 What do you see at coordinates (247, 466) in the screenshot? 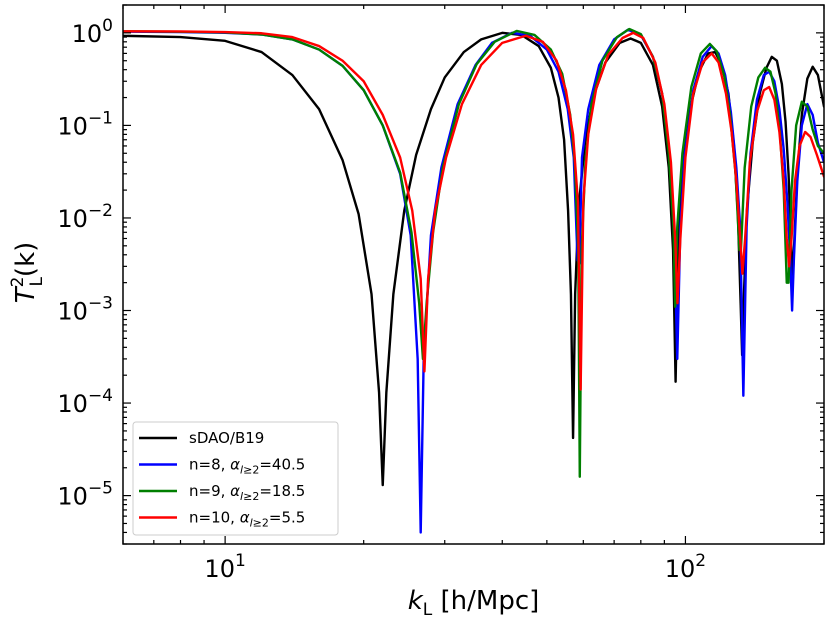
I see `legend-label: n=8, αl≥2=40.5` at bounding box center [247, 466].